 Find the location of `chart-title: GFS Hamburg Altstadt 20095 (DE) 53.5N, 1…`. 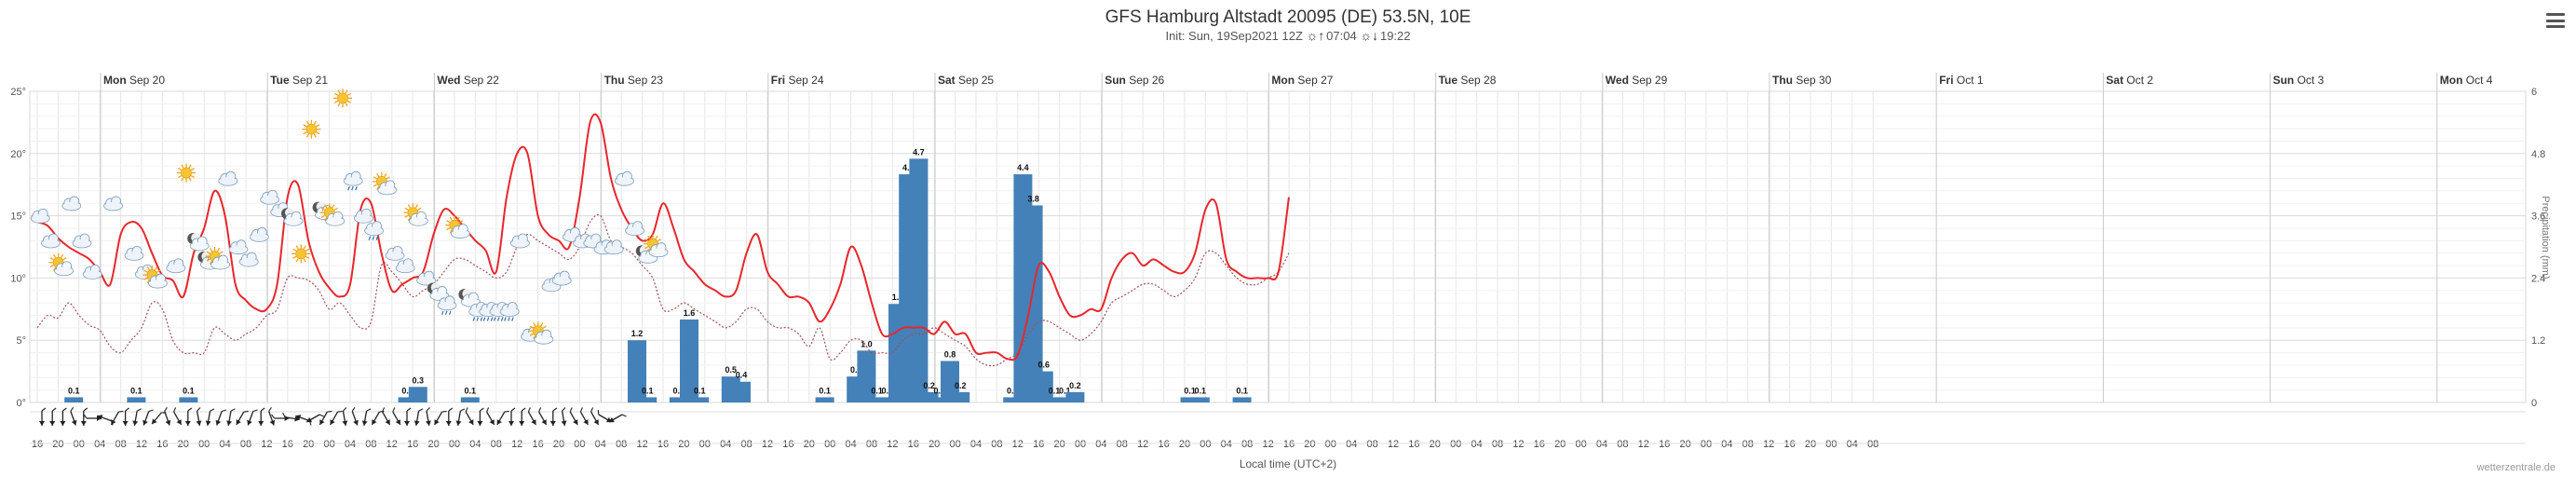

chart-title: GFS Hamburg Altstadt 20095 (DE) 53.5N, 1… is located at coordinates (1288, 17).